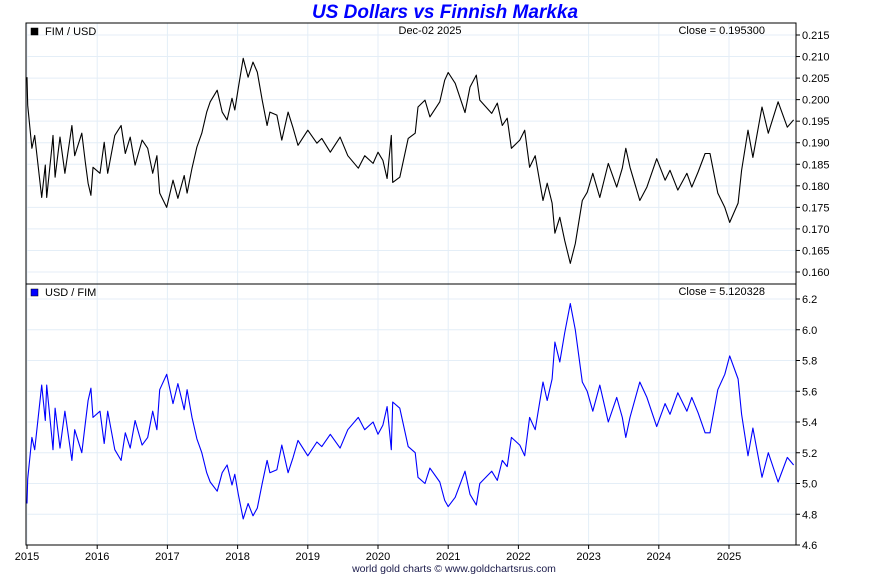  What do you see at coordinates (816, 165) in the screenshot?
I see `y-tick-label: 0.185` at bounding box center [816, 165].